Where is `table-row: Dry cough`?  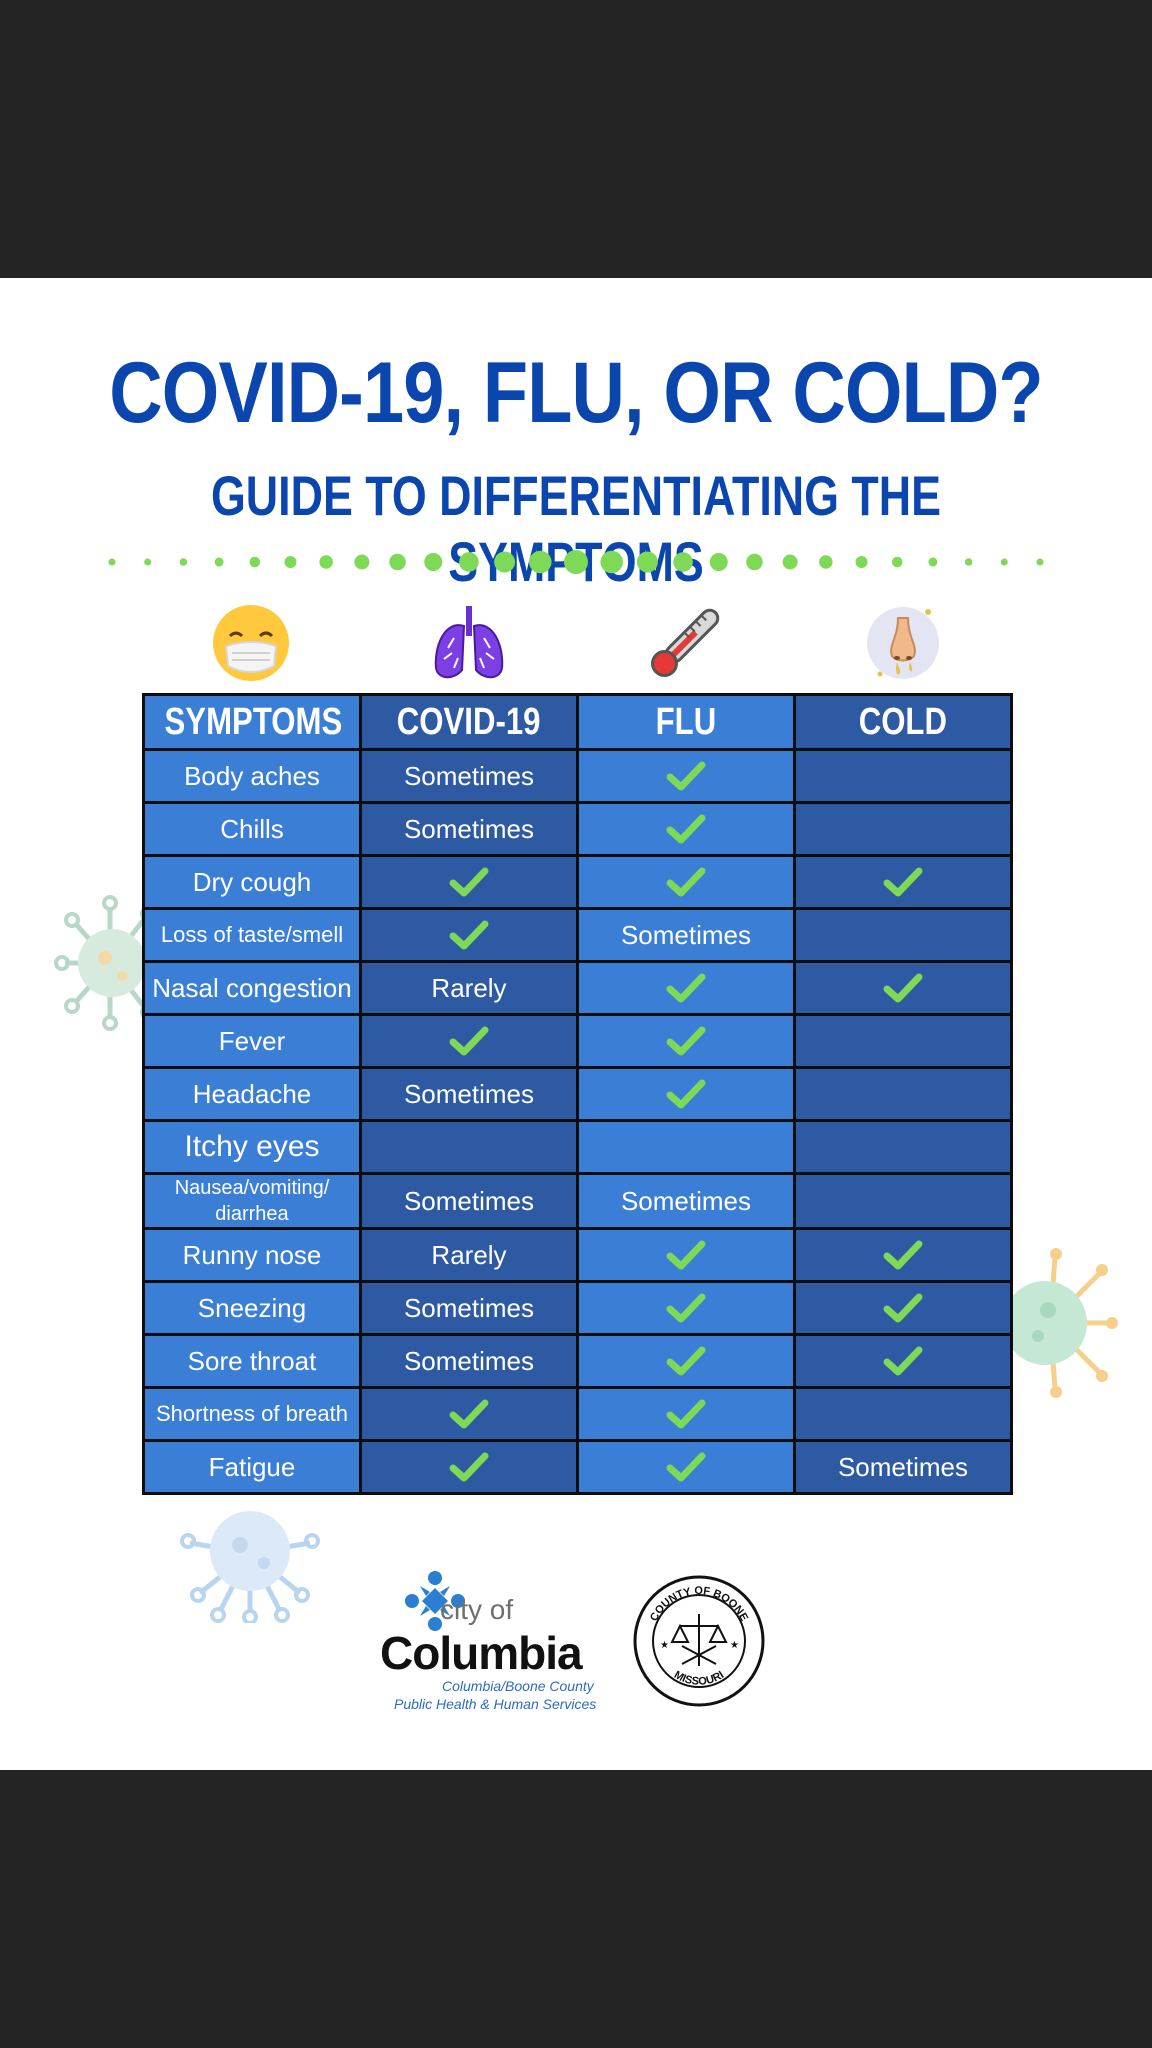 table-row: Dry cough is located at coordinates (577, 882).